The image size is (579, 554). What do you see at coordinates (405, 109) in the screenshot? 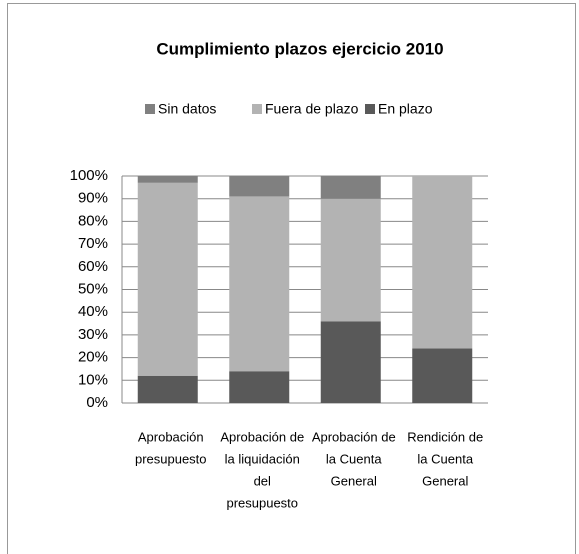
I see `legend-label: En plazo` at bounding box center [405, 109].